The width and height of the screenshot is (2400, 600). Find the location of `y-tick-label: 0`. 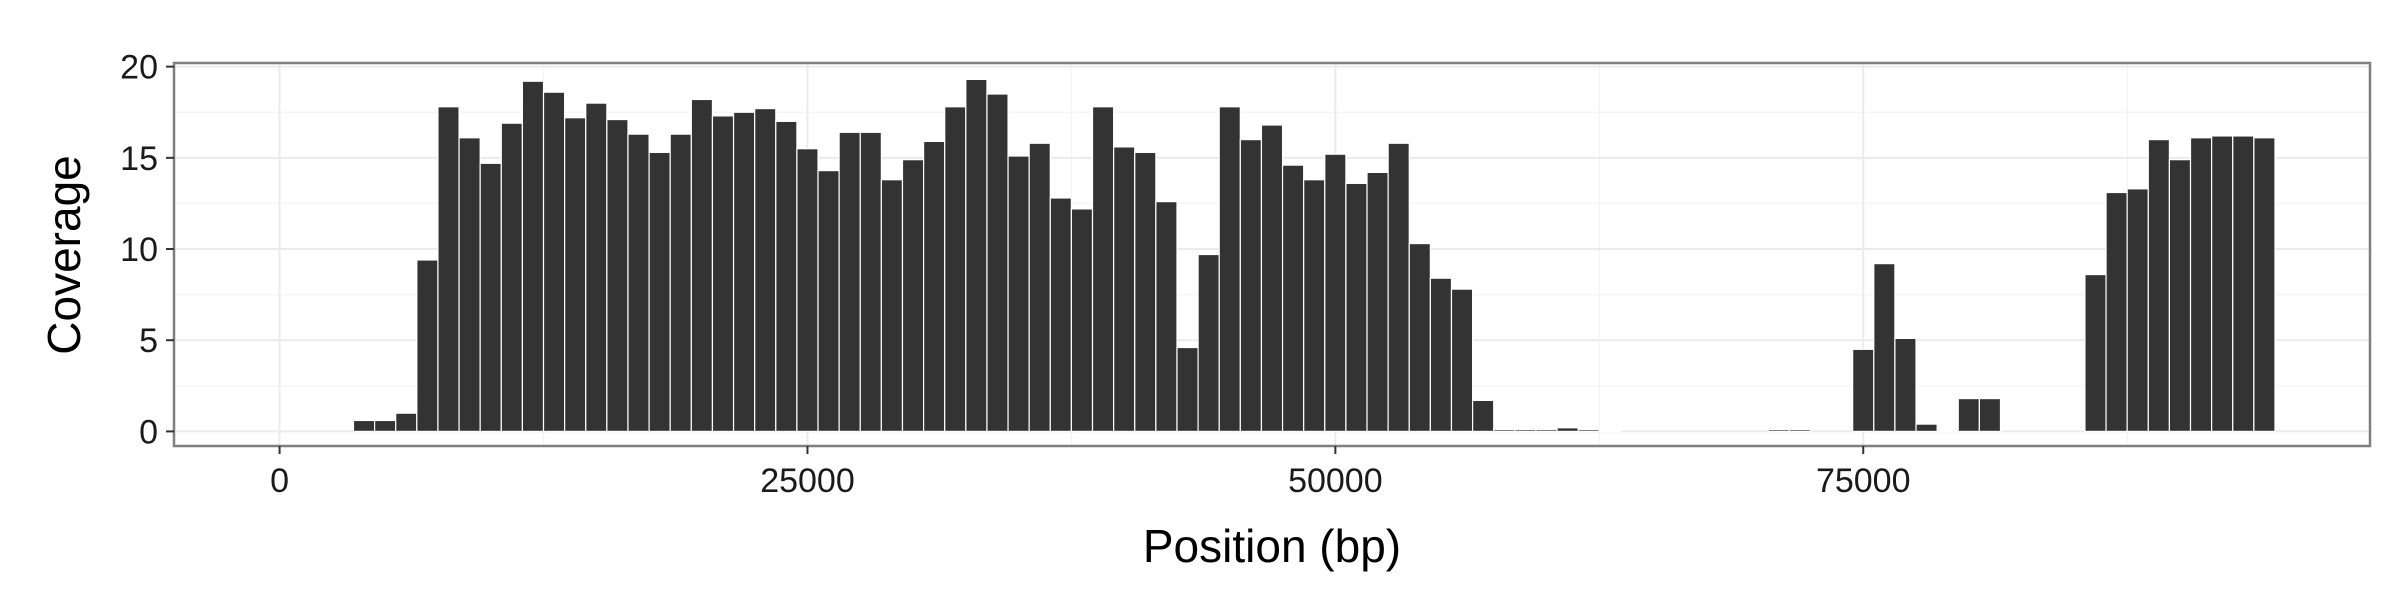

y-tick-label: 0 is located at coordinates (148, 432).